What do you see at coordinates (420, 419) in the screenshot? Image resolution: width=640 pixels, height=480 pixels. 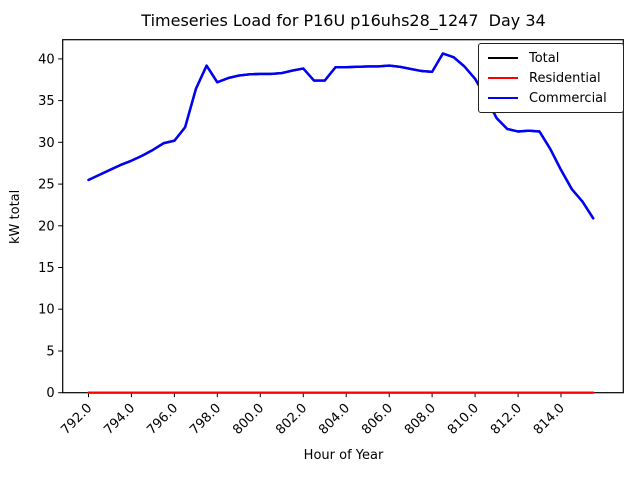 I see `x-tick-label: 808.0` at bounding box center [420, 419].